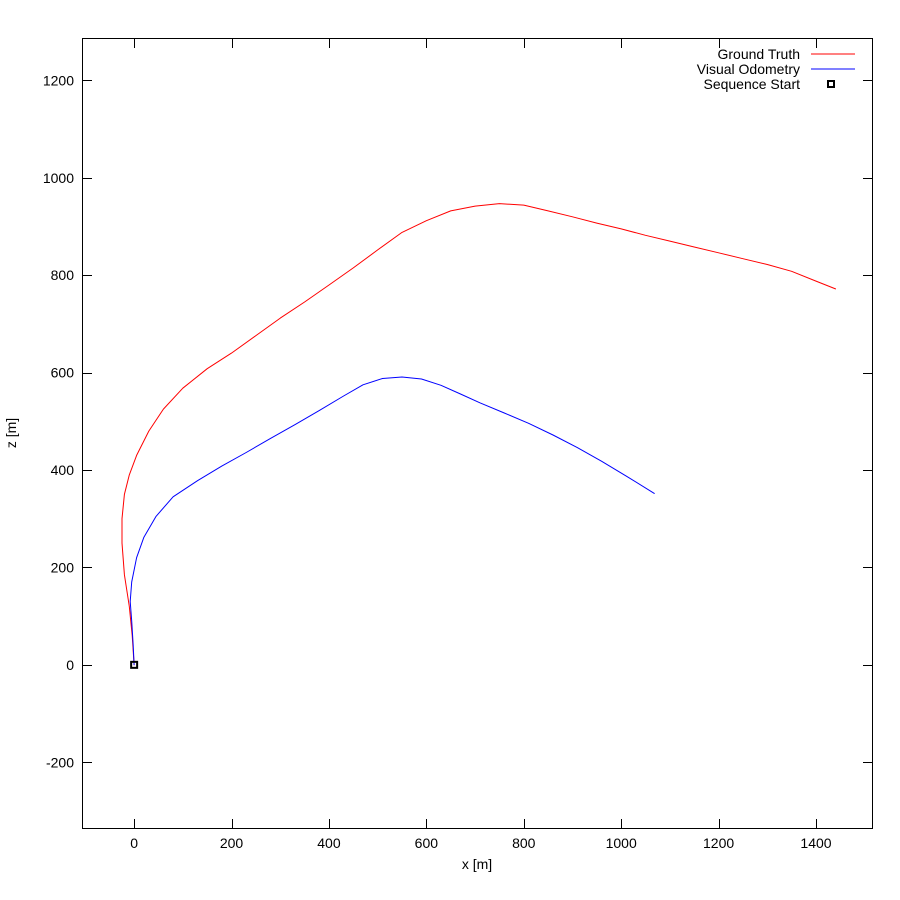 The width and height of the screenshot is (900, 900). Describe the element at coordinates (63, 470) in the screenshot. I see `y-tick-label: 400` at that location.